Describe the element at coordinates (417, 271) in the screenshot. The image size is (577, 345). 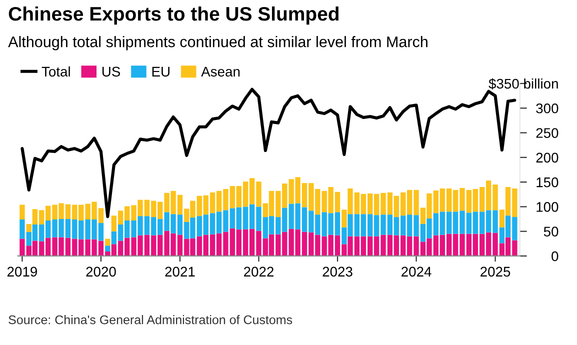
I see `x-tick-label: 2024` at that location.